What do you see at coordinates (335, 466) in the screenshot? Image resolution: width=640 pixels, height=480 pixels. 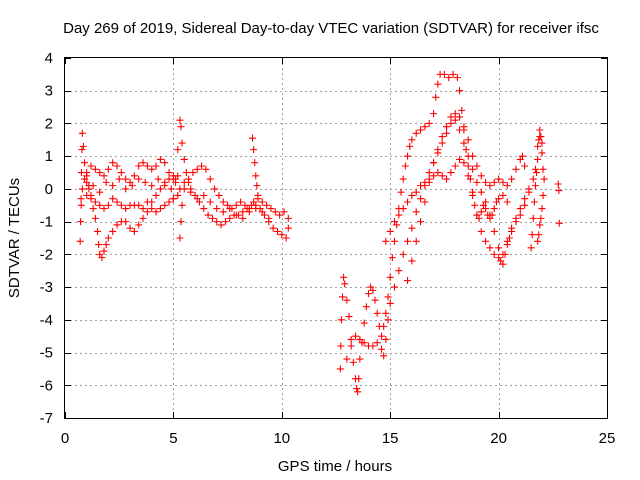 I see `x-axis-label: GPS time / hours` at bounding box center [335, 466].